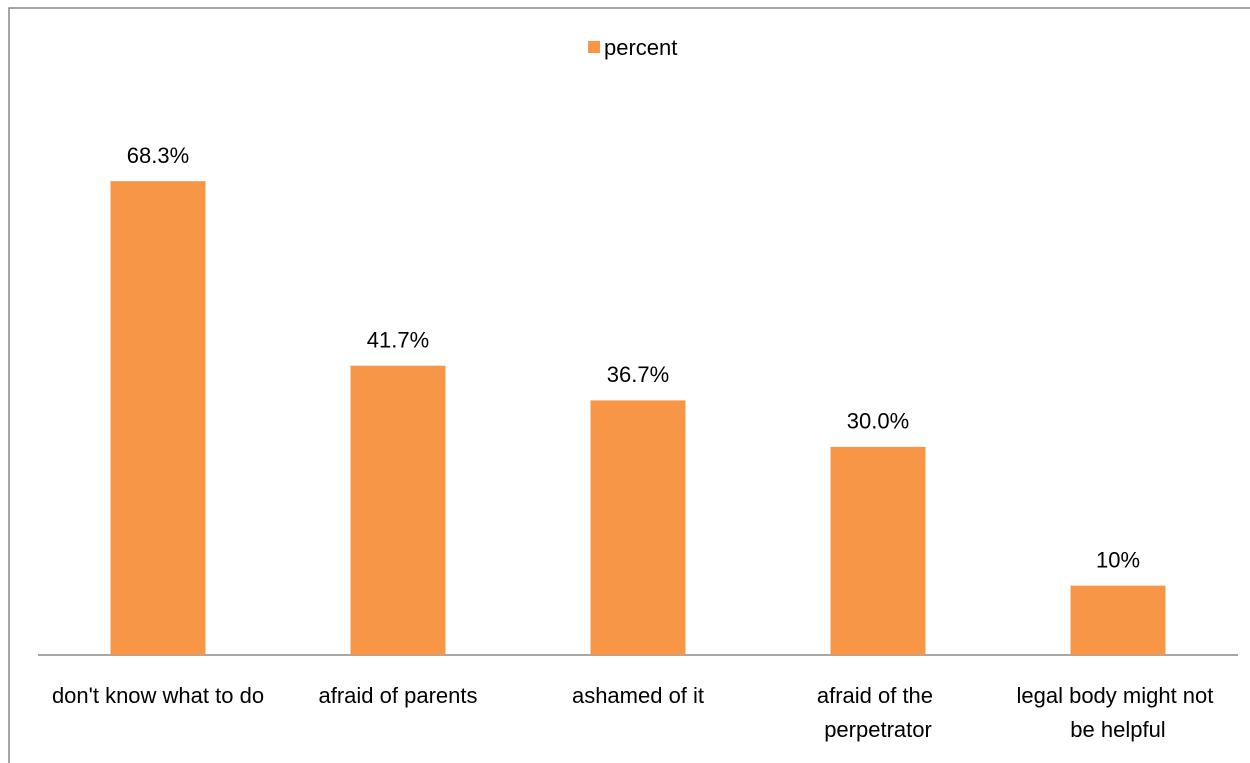 The width and height of the screenshot is (1250, 763). What do you see at coordinates (158, 695) in the screenshot?
I see `x-tick-label: don't know what to do` at bounding box center [158, 695].